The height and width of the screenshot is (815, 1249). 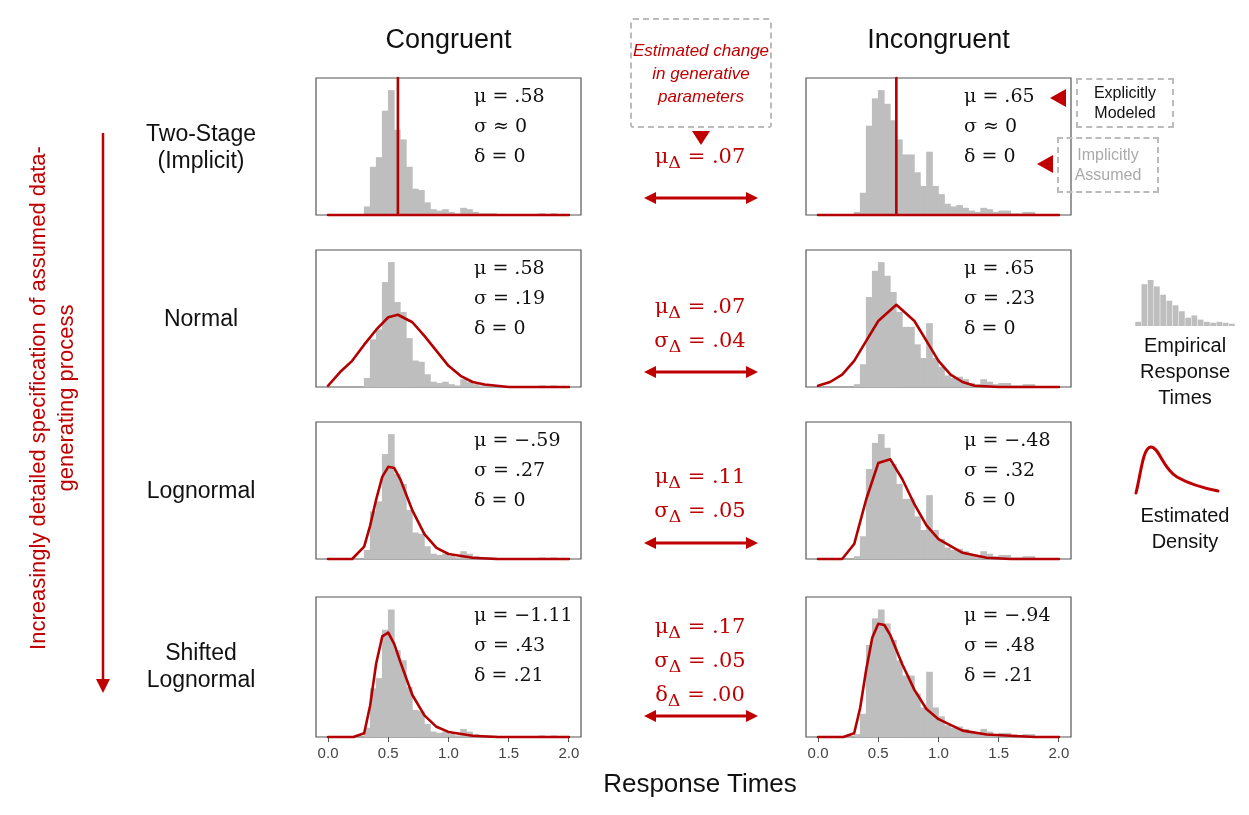 What do you see at coordinates (700, 159) in the screenshot?
I see `text: μ$_{Δ}$ = .07` at bounding box center [700, 159].